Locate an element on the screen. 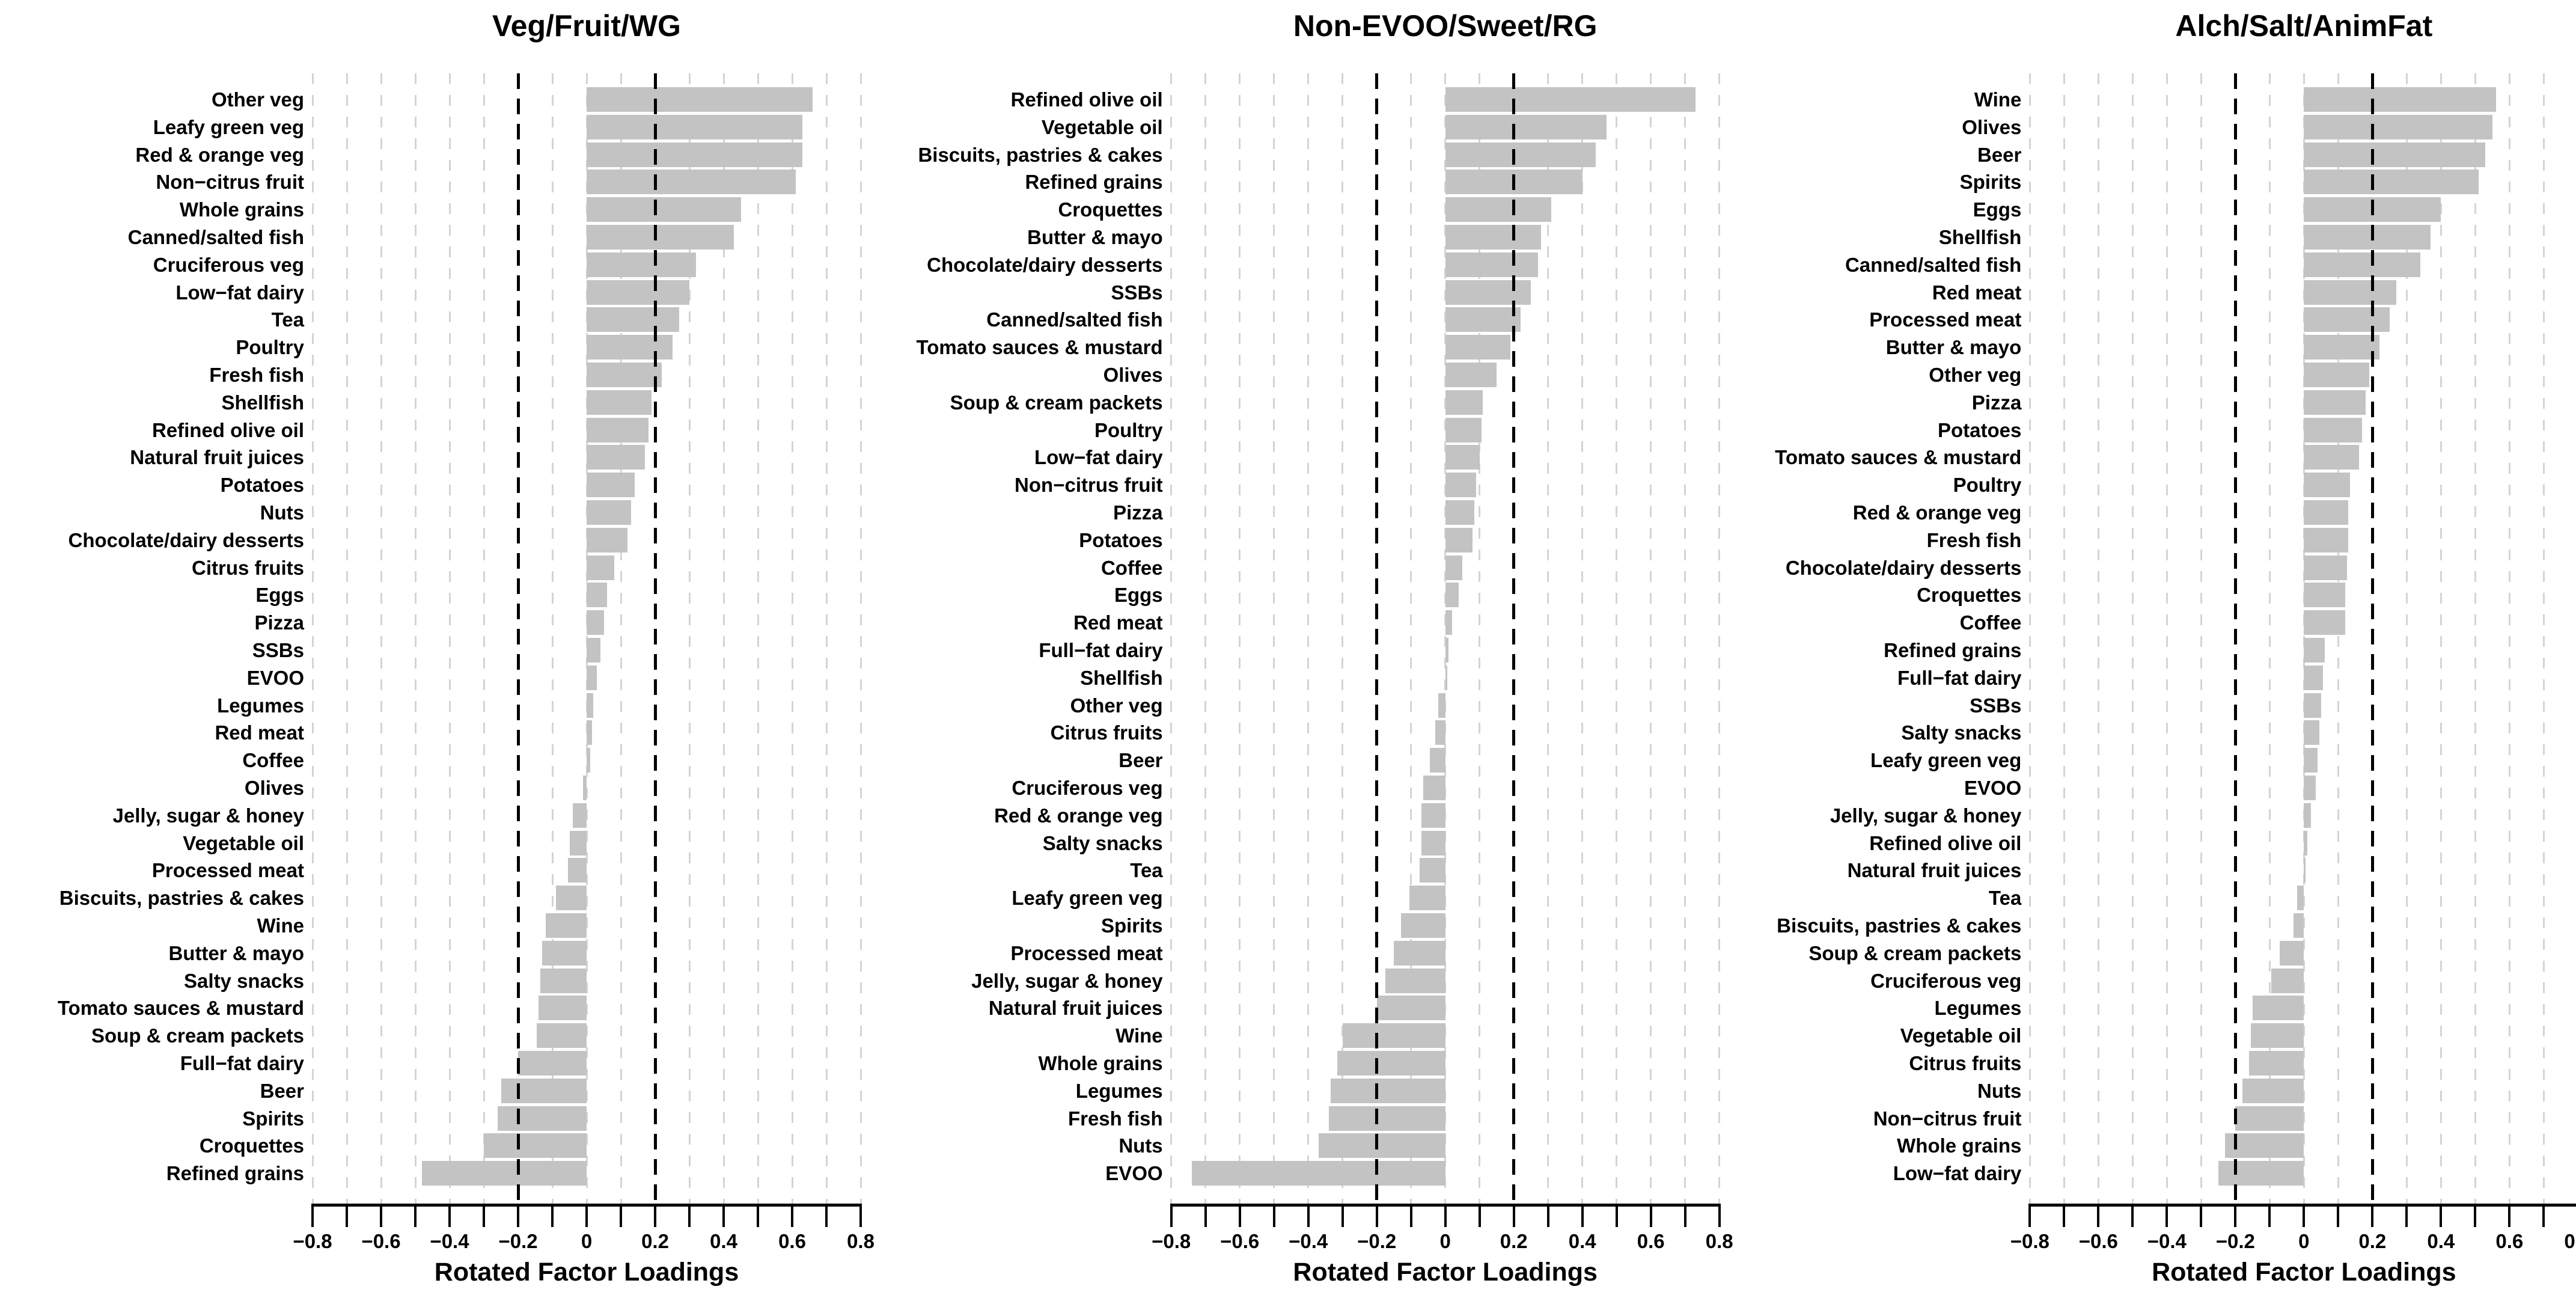 The width and height of the screenshot is (2576, 1310). bar-whole-grains is located at coordinates (664, 209).